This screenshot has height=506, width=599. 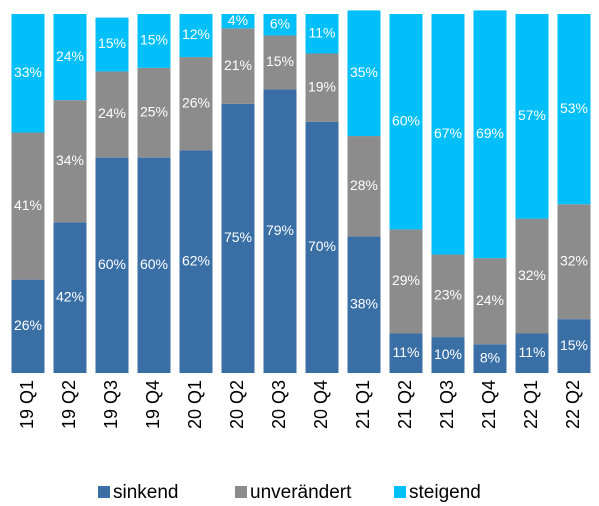 I want to click on value-label: 79%, so click(x=280, y=230).